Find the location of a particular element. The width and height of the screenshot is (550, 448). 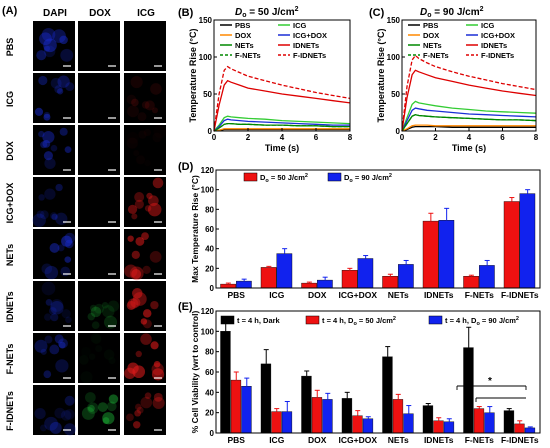

y-tick-label: 40 is located at coordinates (209, 392).